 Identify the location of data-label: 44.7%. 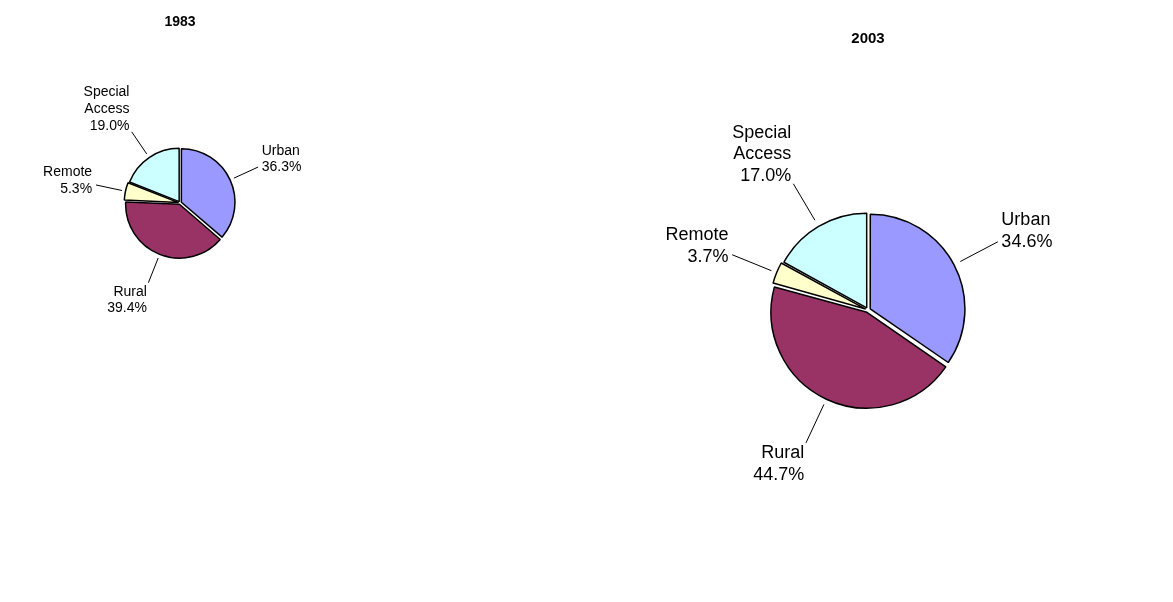
(779, 474).